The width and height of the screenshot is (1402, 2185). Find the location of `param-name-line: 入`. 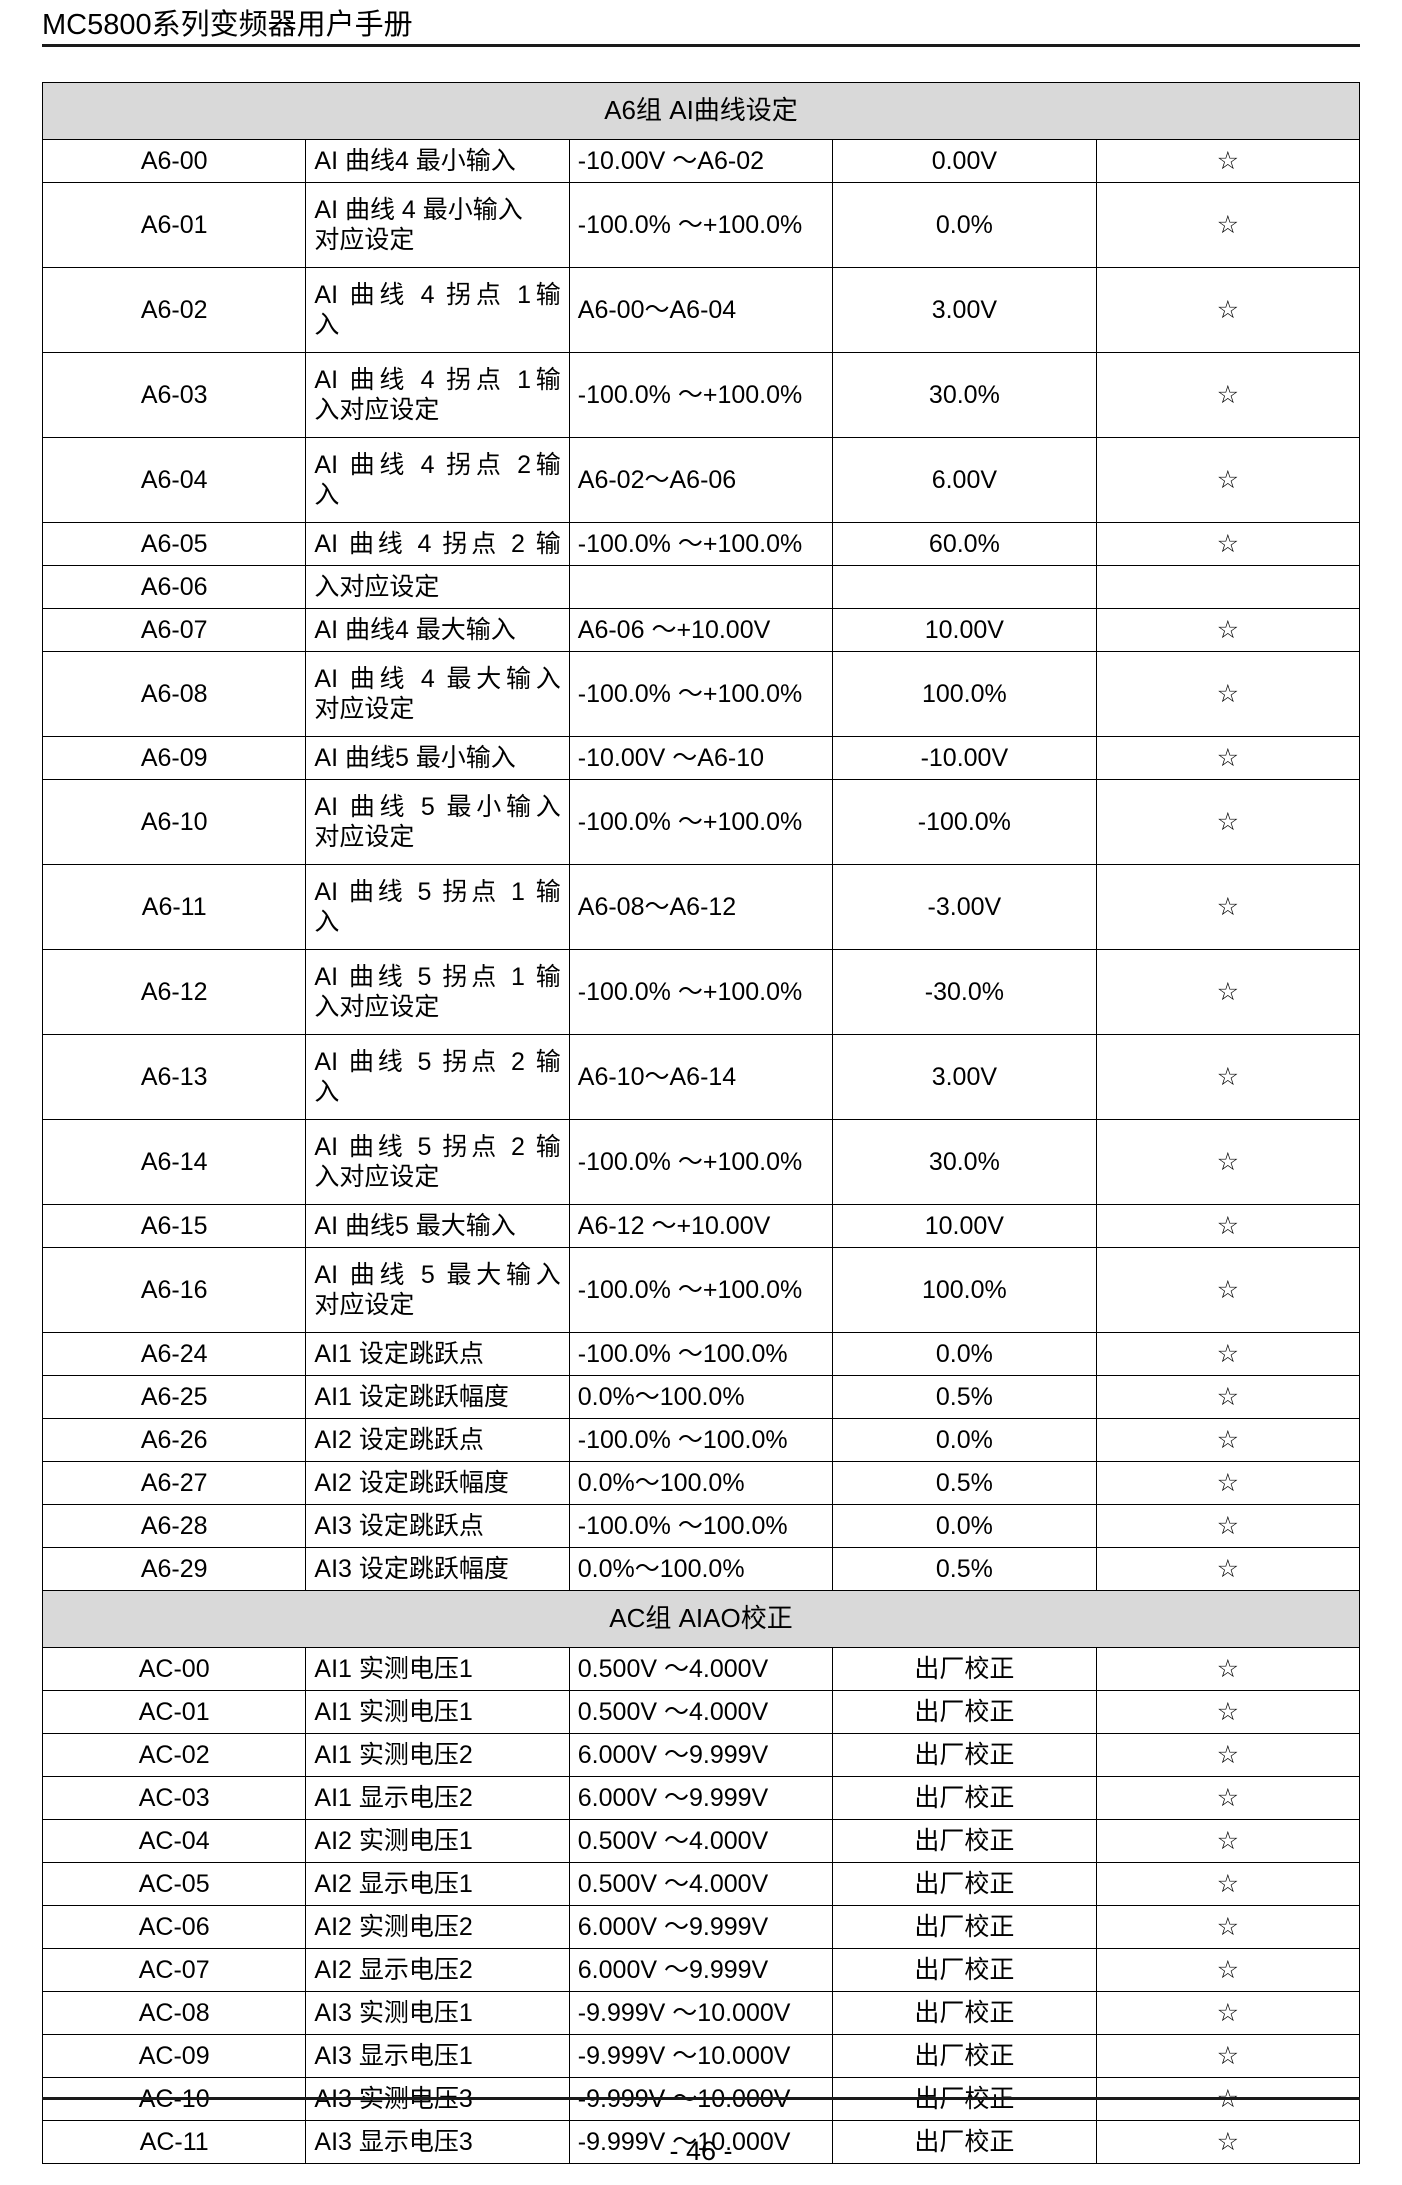

param-name-line: 入 is located at coordinates (327, 922).